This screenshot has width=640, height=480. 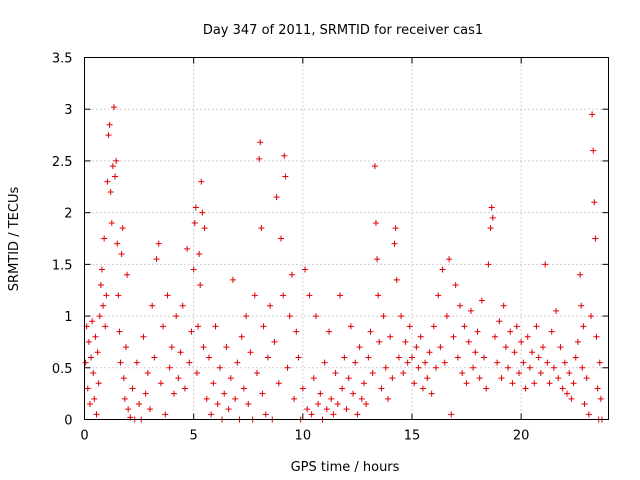 I want to click on y-tick-label: 3.5, so click(x=62, y=59).